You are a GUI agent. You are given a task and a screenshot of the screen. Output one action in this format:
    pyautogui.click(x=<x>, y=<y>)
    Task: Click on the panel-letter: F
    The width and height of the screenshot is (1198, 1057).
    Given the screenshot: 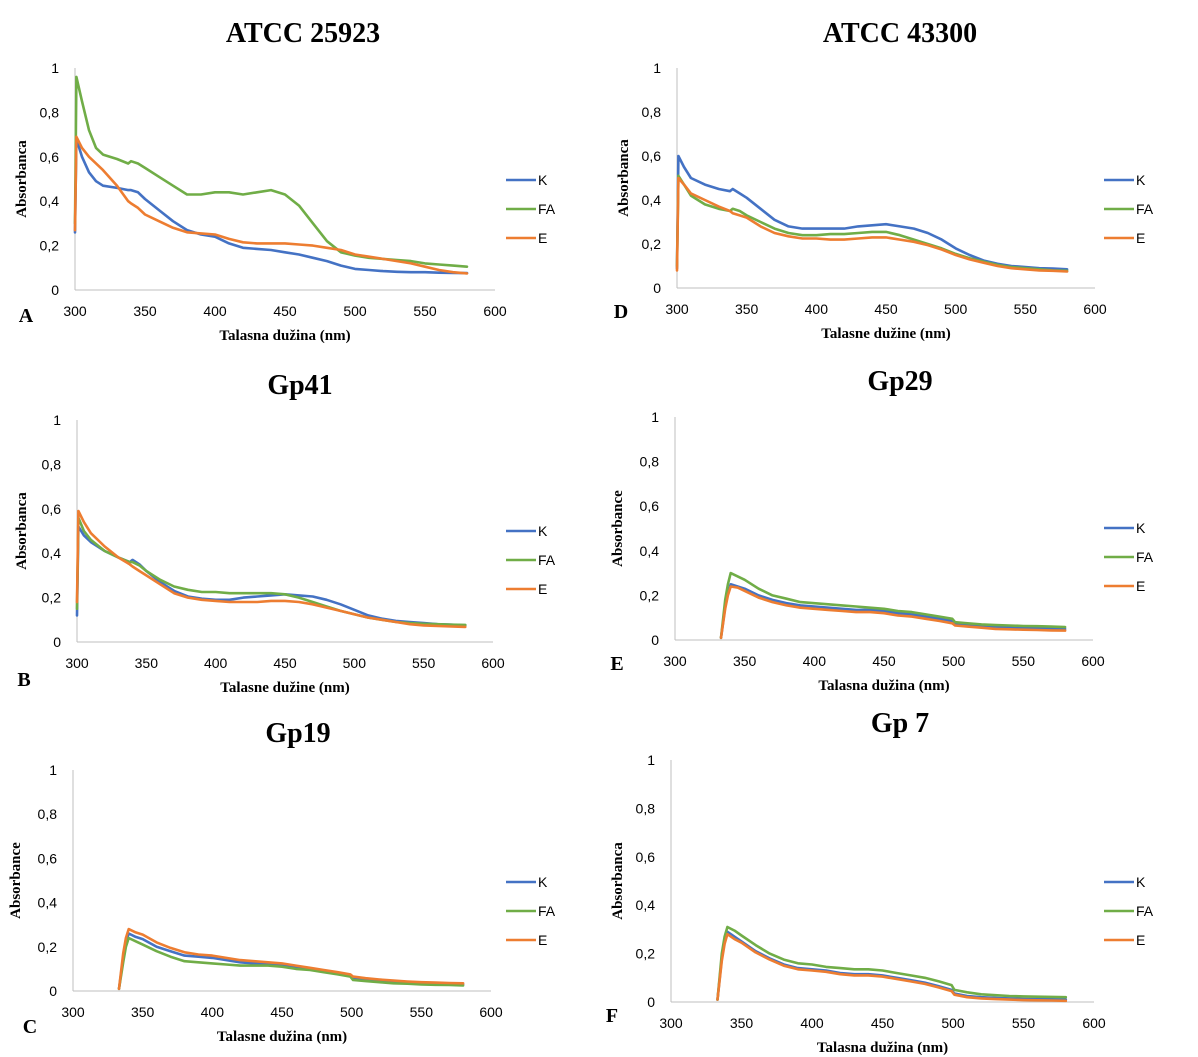 What is the action you would take?
    pyautogui.click(x=612, y=1016)
    